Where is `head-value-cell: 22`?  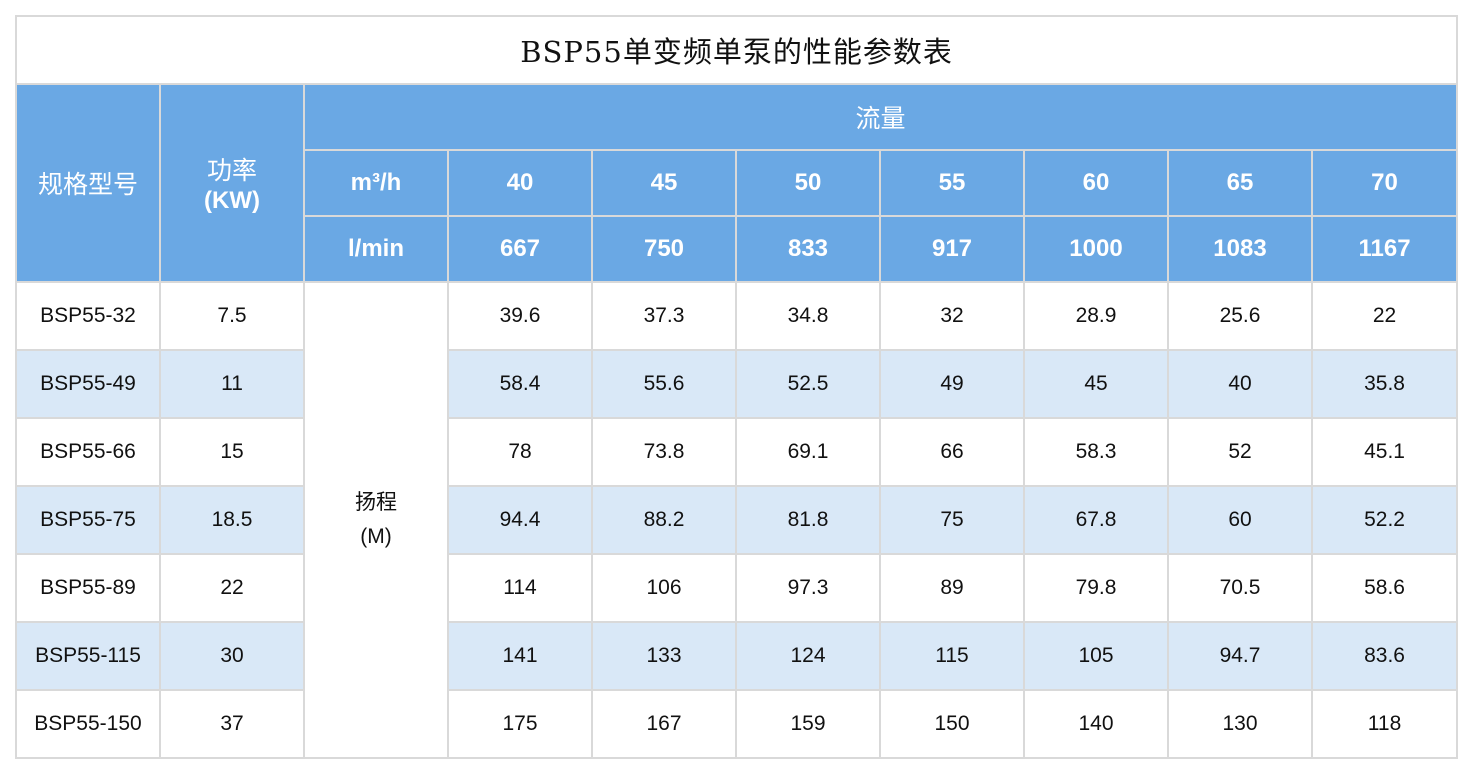
head-value-cell: 22 is located at coordinates (1384, 316).